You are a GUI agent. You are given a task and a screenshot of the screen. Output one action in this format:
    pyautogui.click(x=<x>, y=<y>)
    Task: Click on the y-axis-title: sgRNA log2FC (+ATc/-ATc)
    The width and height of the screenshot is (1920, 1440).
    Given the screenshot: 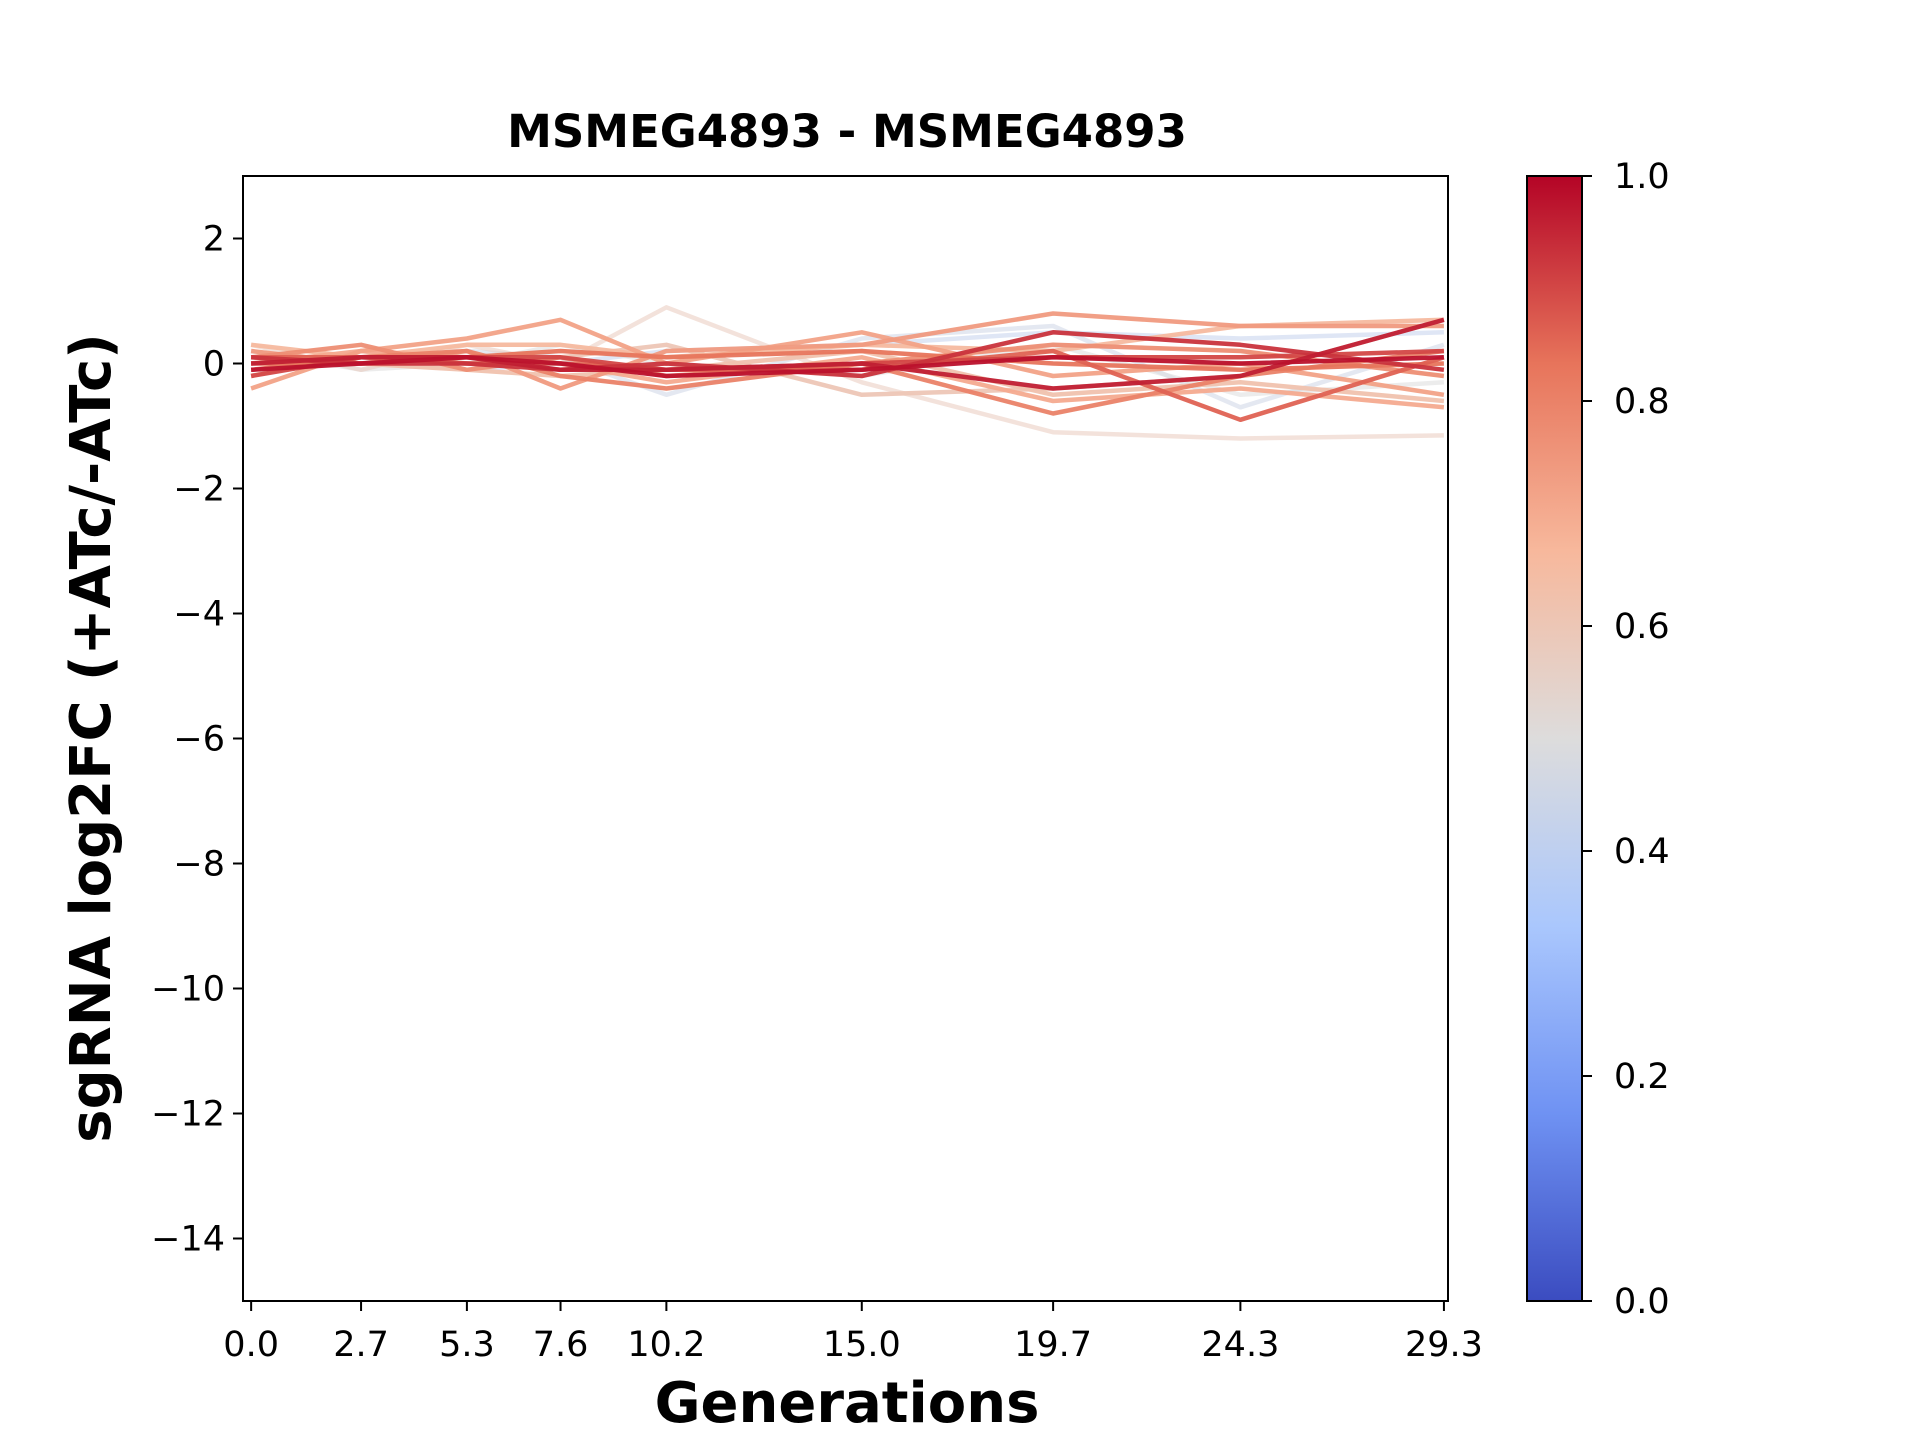 What is the action you would take?
    pyautogui.click(x=91, y=738)
    